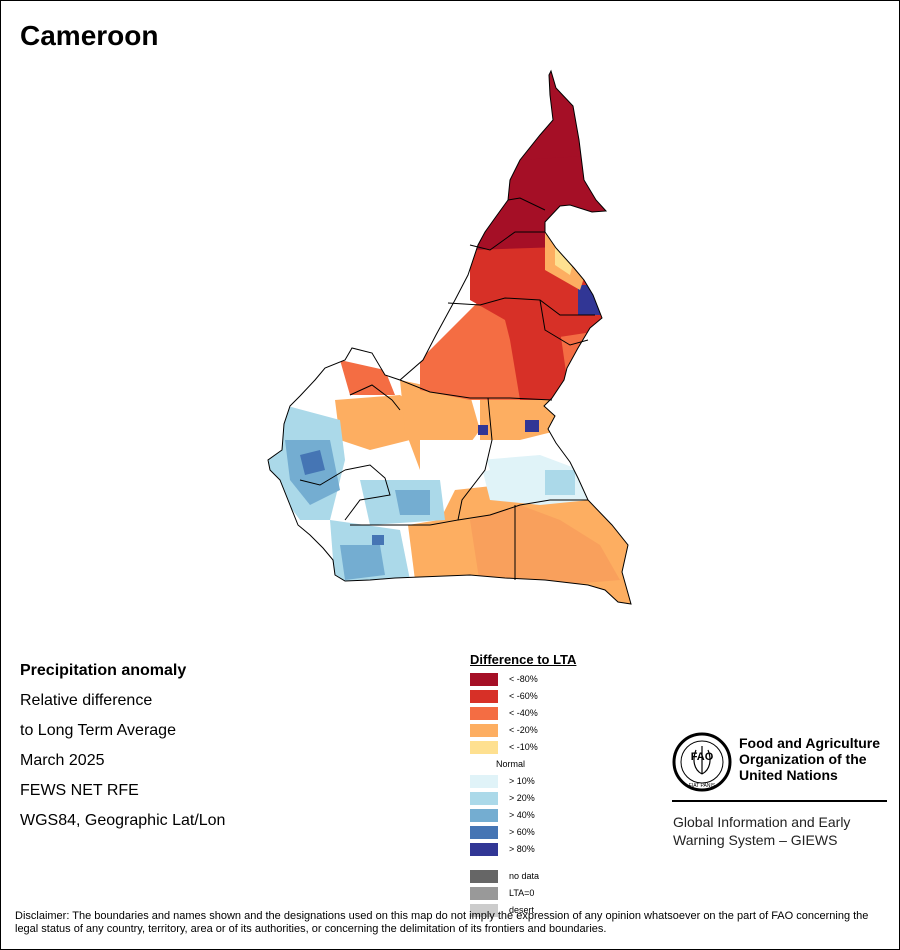  Describe the element at coordinates (565, 849) in the screenshot. I see `legend-item: > 80%` at that location.